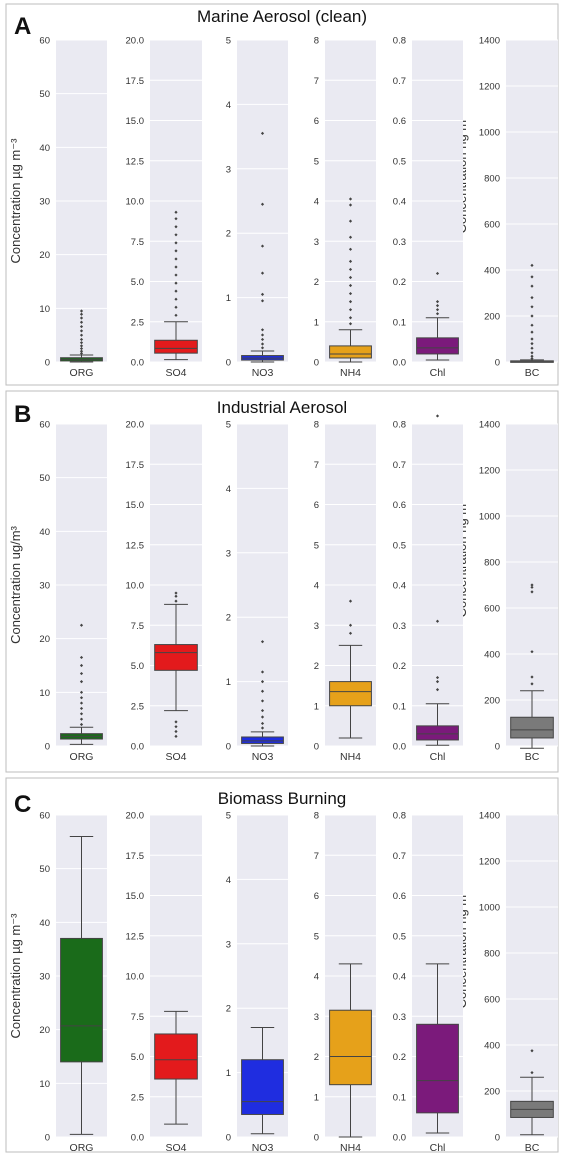 The height and width of the screenshot is (1156, 565). Describe the element at coordinates (345, 207) in the screenshot. I see `subplot-nh4: 0 1 2 3 4 5 6 7 8 NH4` at that location.